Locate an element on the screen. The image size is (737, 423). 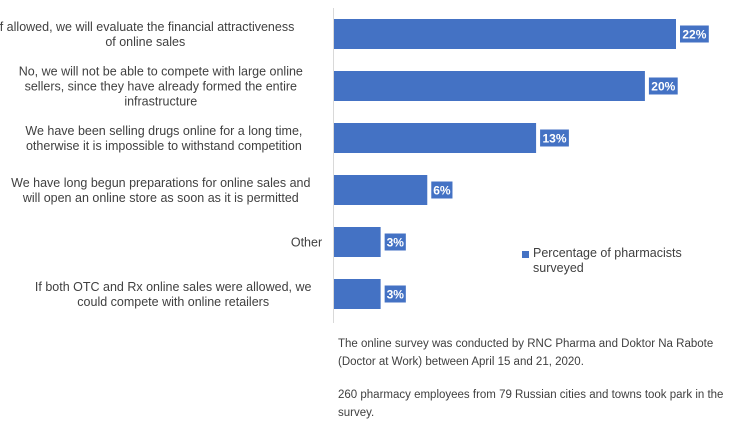
category-label: Other is located at coordinates (306, 243).